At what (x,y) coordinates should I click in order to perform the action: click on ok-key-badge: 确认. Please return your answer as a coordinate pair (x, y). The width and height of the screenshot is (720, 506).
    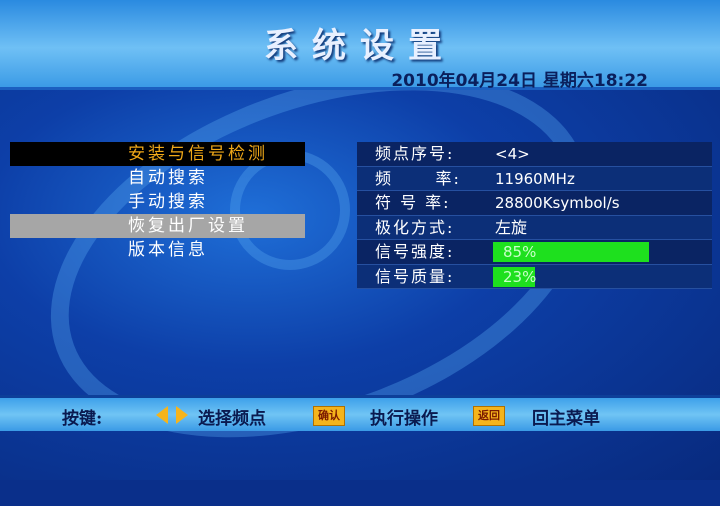
    Looking at the image, I should click on (329, 416).